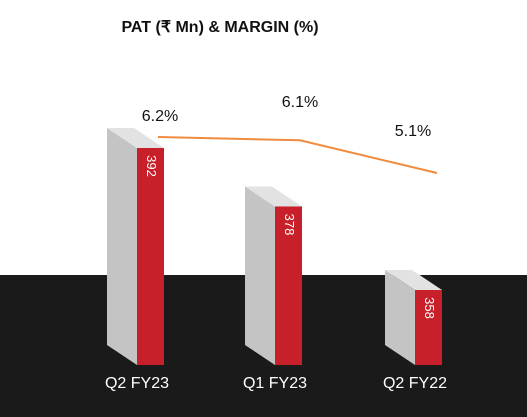  Describe the element at coordinates (413, 131) in the screenshot. I see `margin-label: 5.1%` at that location.